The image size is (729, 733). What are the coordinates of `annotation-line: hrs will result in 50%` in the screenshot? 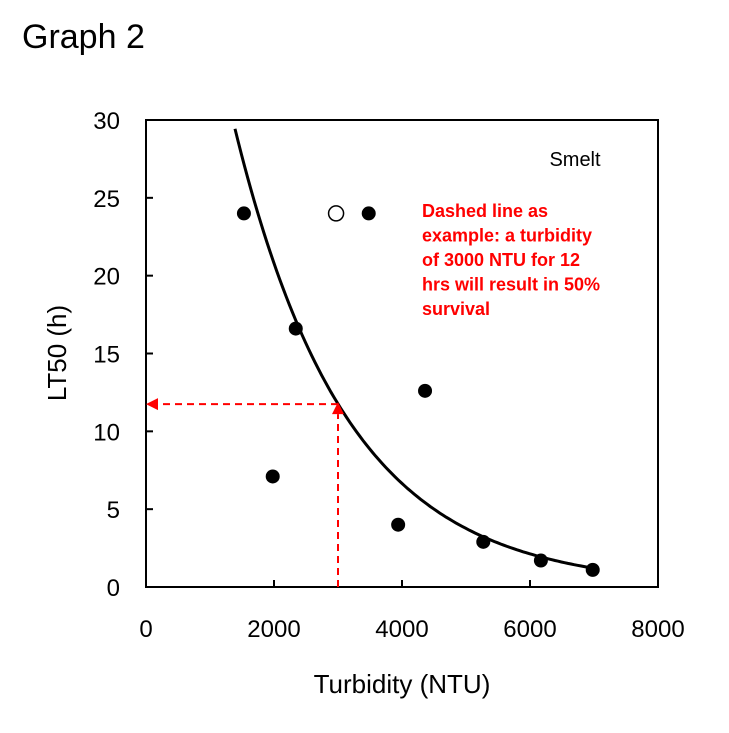 It's located at (511, 285).